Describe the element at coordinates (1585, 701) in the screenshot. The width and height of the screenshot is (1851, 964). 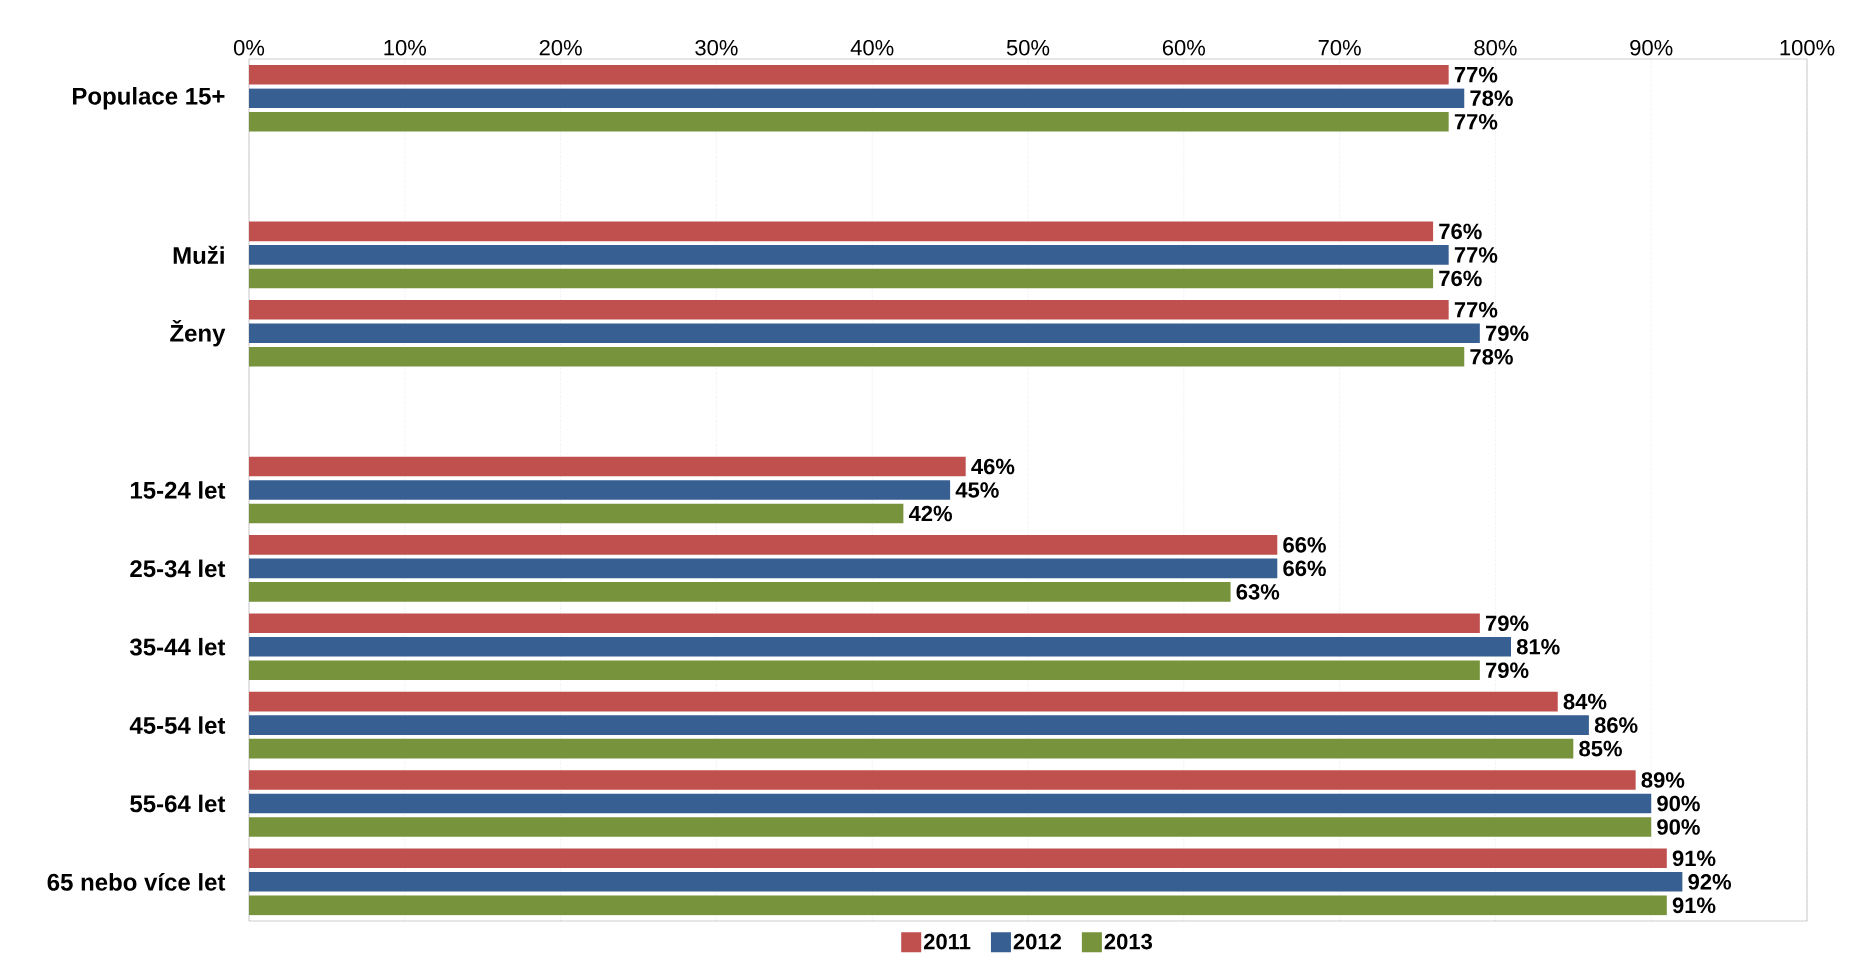
I see `data-label: 84%` at that location.